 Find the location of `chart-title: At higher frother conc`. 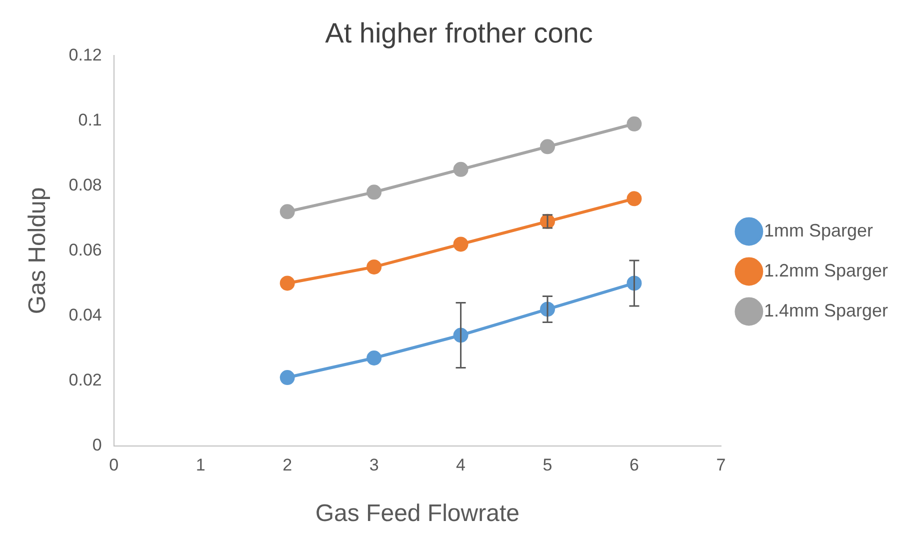

chart-title: At higher frother conc is located at coordinates (459, 33).